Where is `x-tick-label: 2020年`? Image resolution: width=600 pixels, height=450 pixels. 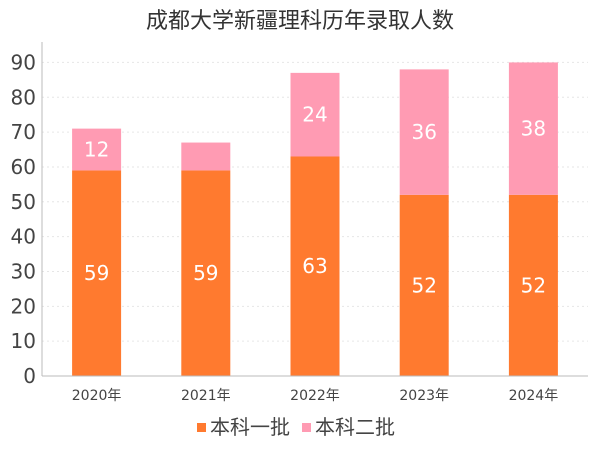
x-tick-label: 2020年 is located at coordinates (97, 396).